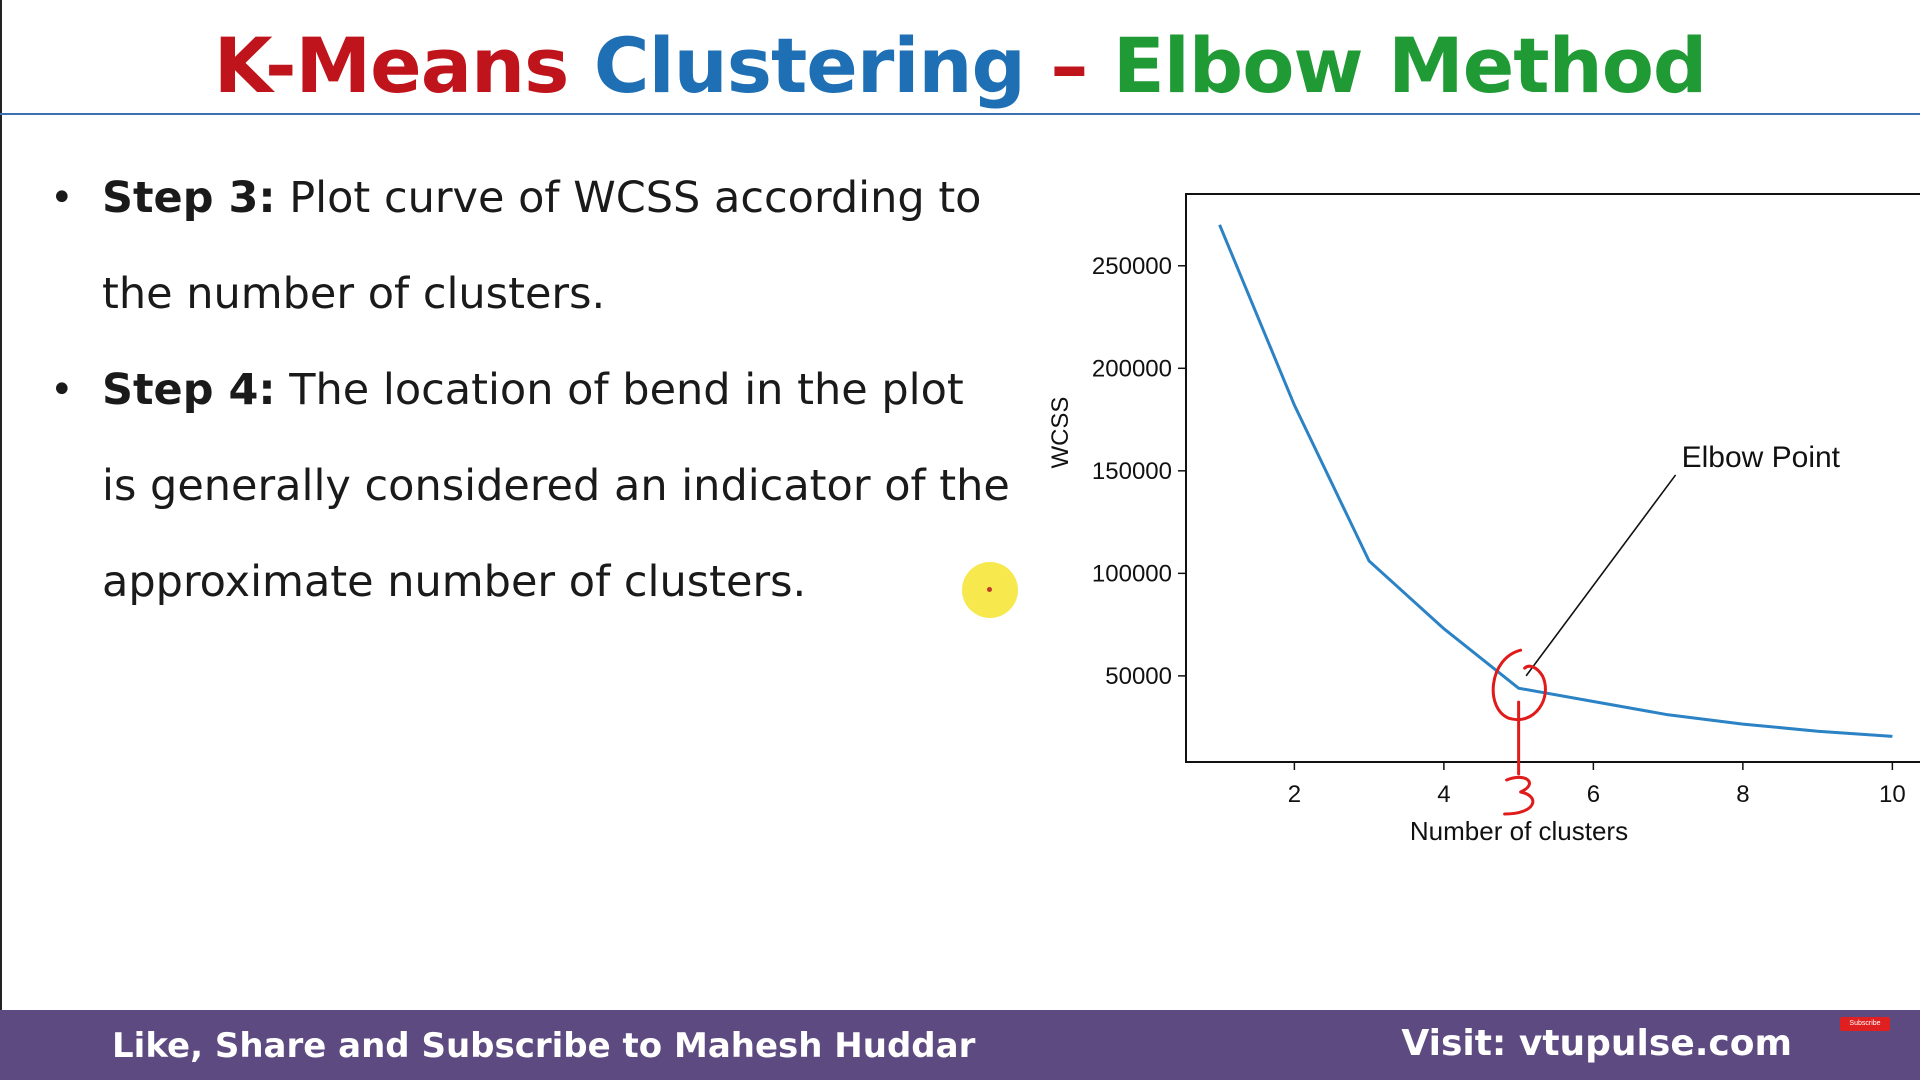 This screenshot has height=1080, width=1920. Describe the element at coordinates (1060, 433) in the screenshot. I see `y-axis-label: WCSS` at that location.